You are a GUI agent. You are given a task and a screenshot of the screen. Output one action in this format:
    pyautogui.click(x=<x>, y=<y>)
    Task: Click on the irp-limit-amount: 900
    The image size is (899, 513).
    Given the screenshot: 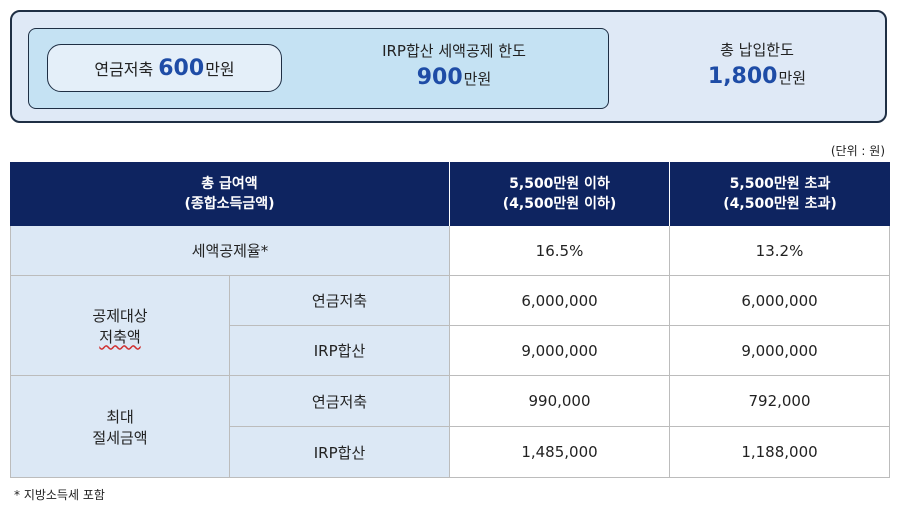 What is the action you would take?
    pyautogui.click(x=439, y=77)
    